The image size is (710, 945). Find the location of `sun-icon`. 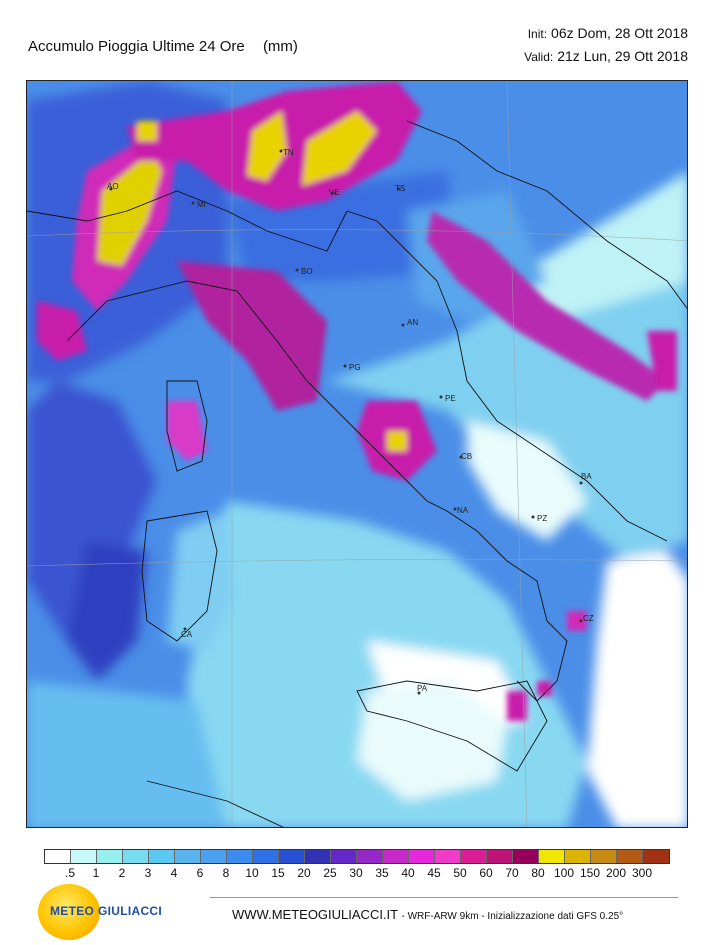

sun-icon is located at coordinates (69, 912).